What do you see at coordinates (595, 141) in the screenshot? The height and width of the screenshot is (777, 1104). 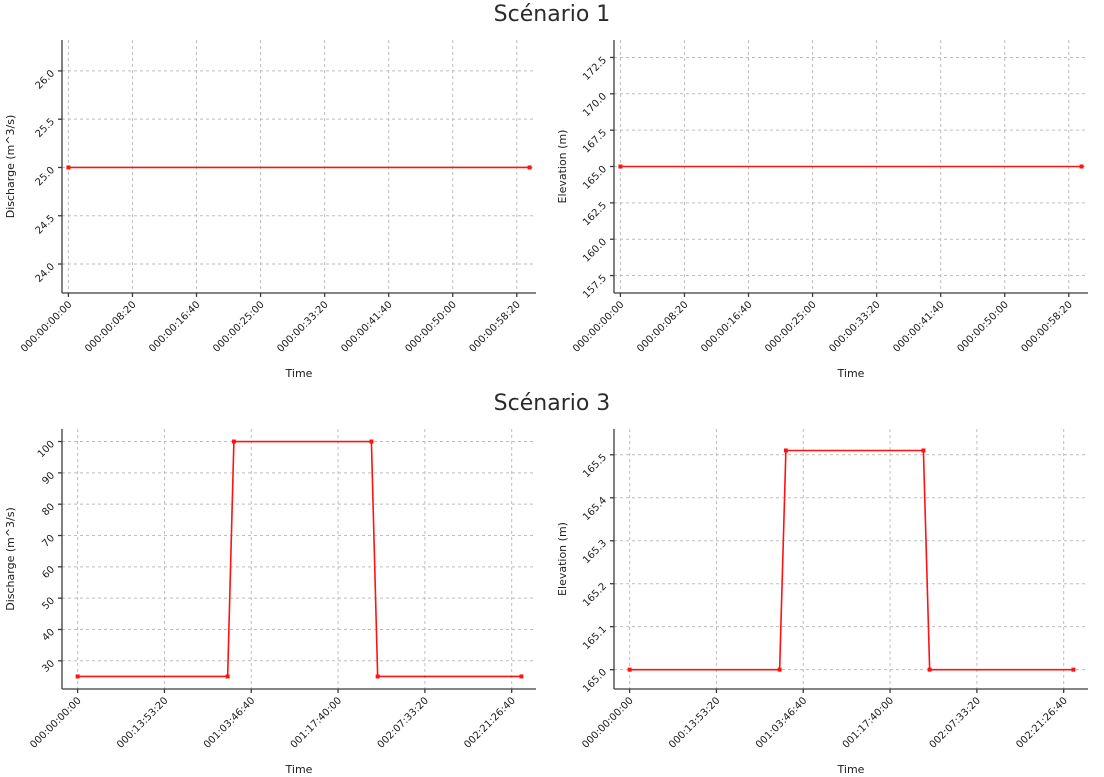 I see `svg-text: 167.5` at bounding box center [595, 141].